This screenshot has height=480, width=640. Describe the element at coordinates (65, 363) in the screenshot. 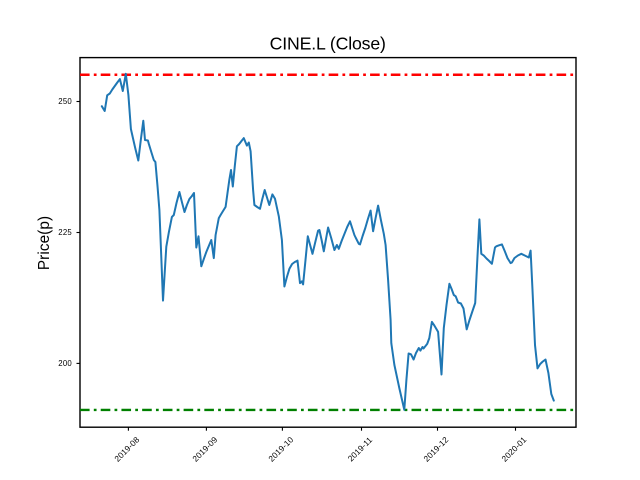

I see `svg-text: 200` at that location.